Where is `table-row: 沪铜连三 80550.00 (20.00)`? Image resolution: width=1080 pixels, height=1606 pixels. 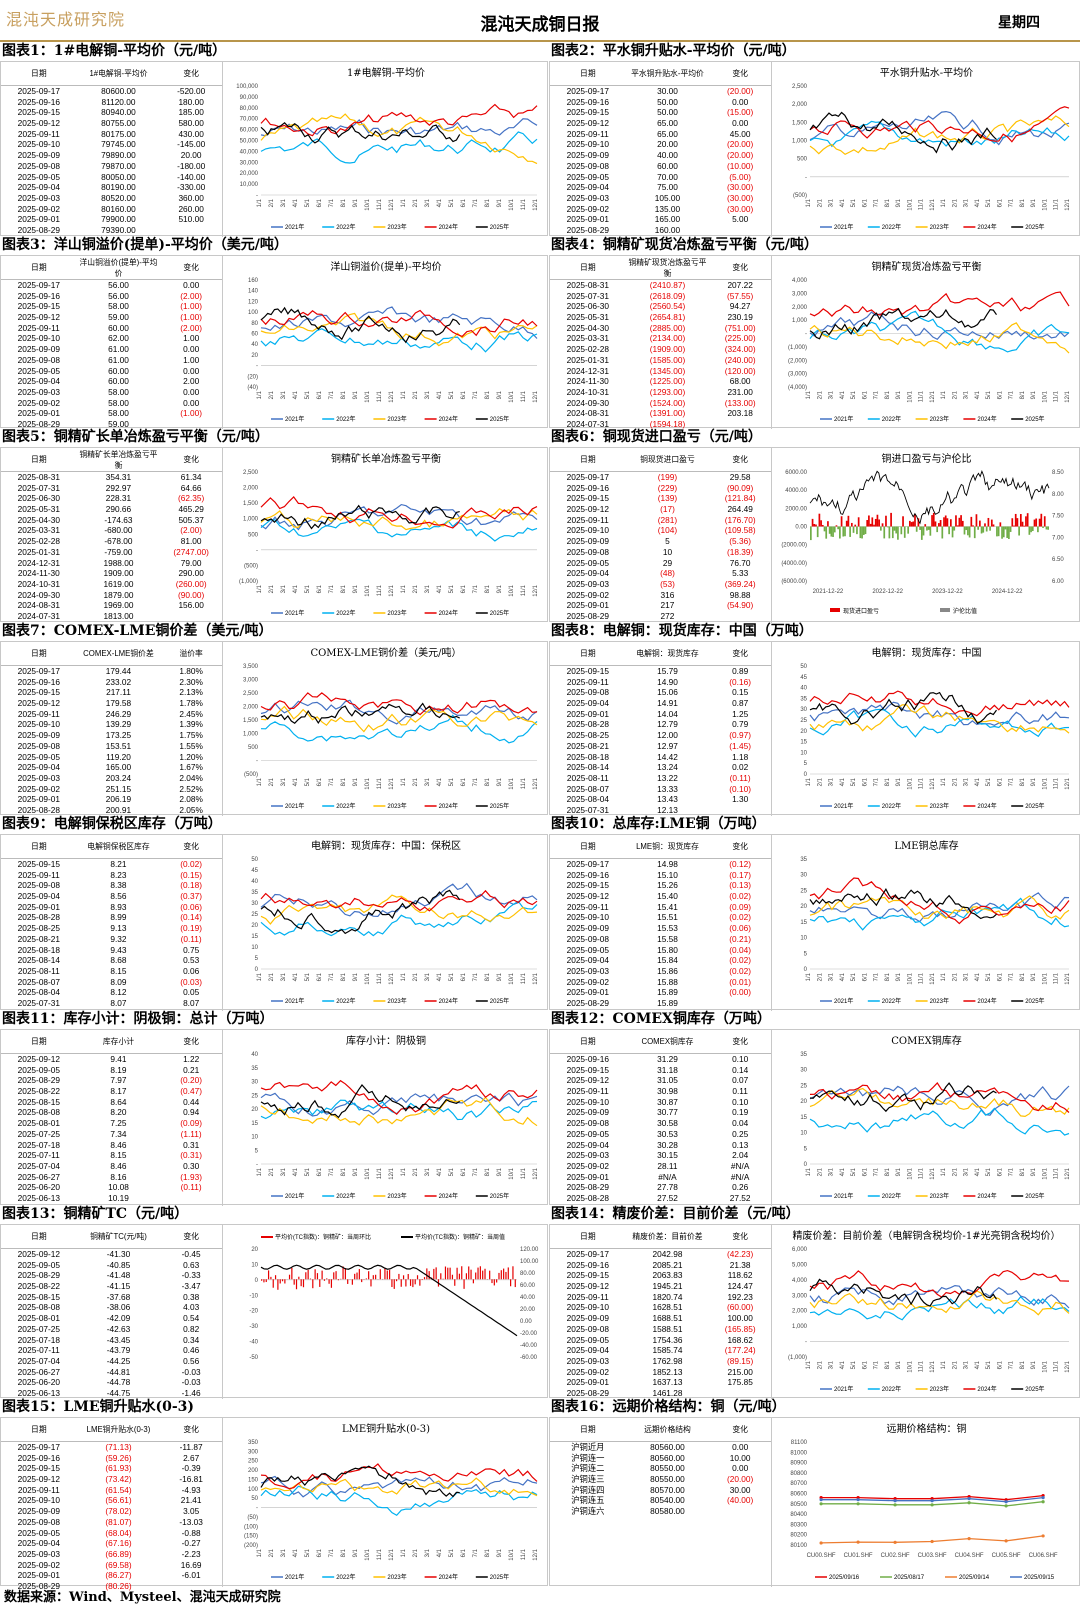 table-row: 沪铜连三 80550.00 (20.00) is located at coordinates (660, 1479).